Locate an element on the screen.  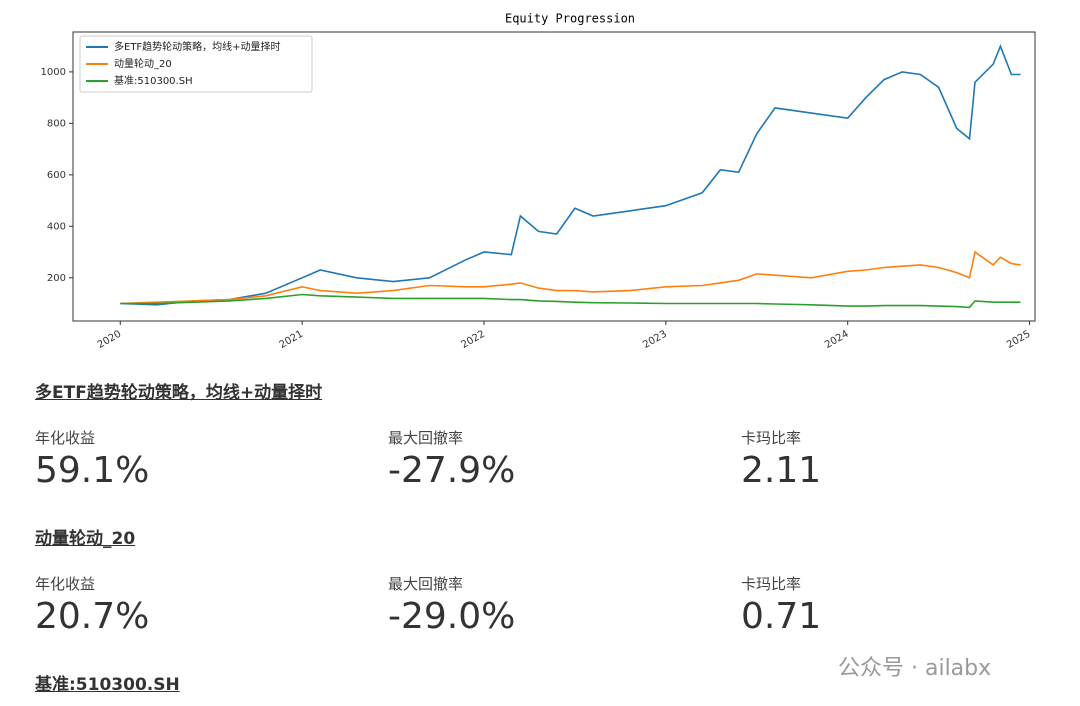
x-tick-label: 2020 is located at coordinates (110, 340).